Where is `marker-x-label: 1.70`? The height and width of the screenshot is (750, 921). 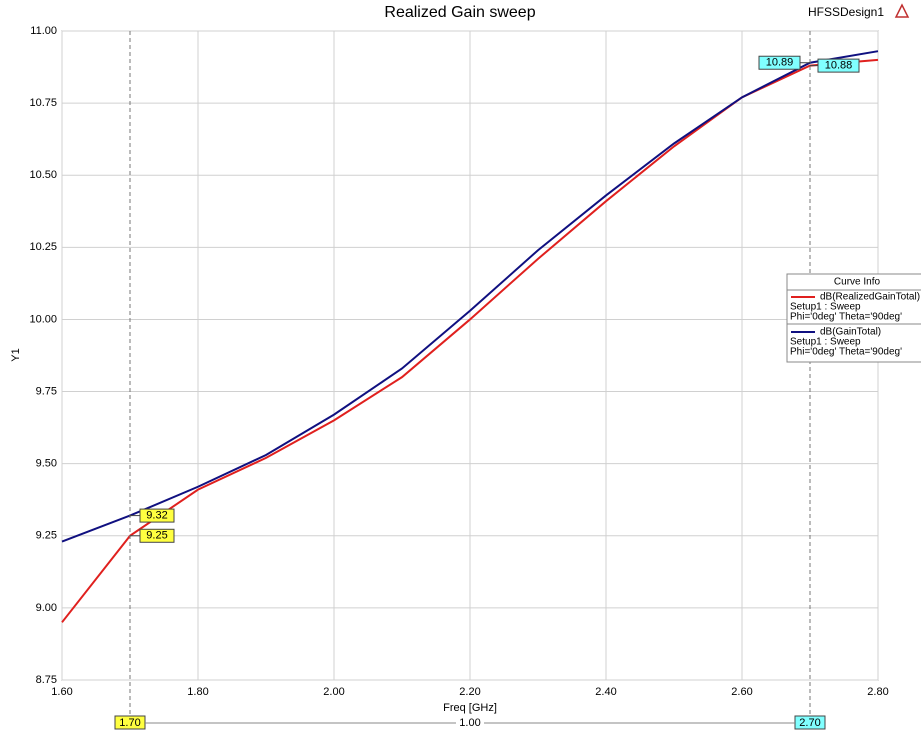
marker-x-label: 1.70 is located at coordinates (129, 723).